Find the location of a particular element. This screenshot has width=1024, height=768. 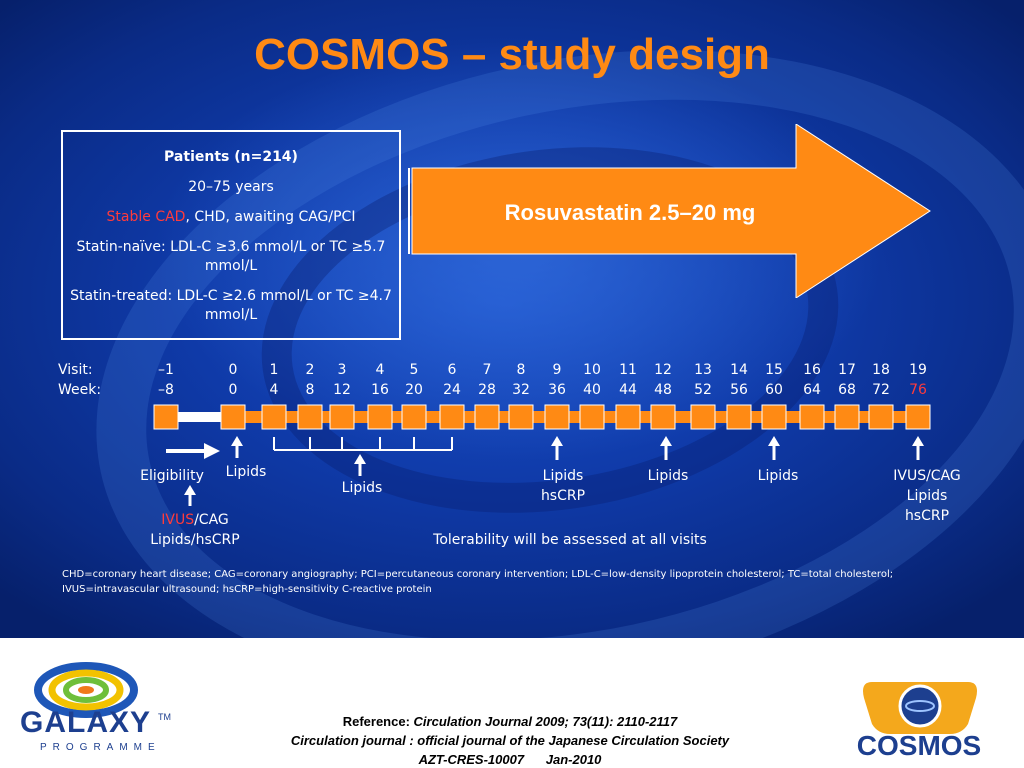

stable-cad-text: Stable CAD is located at coordinates (146, 217).